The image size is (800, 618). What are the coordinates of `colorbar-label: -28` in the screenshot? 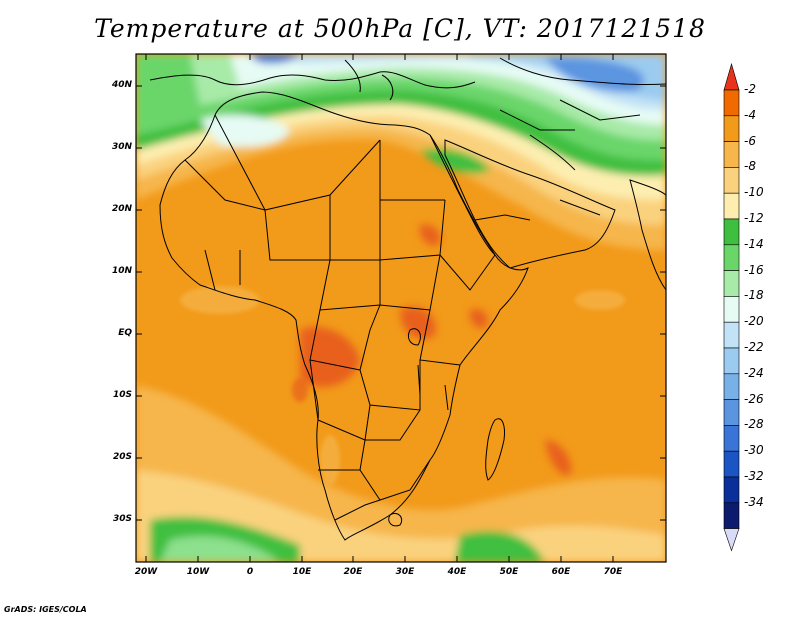 It's located at (754, 424).